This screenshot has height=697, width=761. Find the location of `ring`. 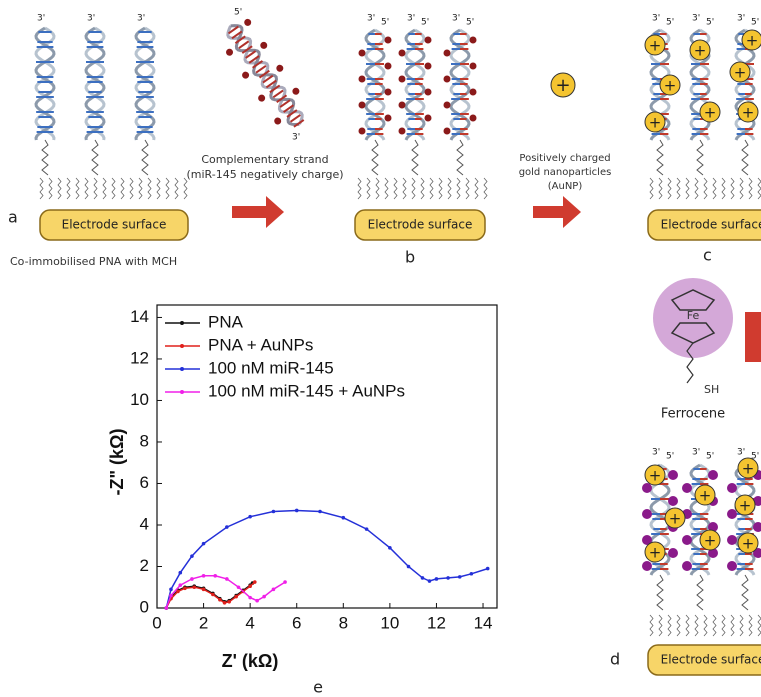

ring is located at coordinates (693, 300).